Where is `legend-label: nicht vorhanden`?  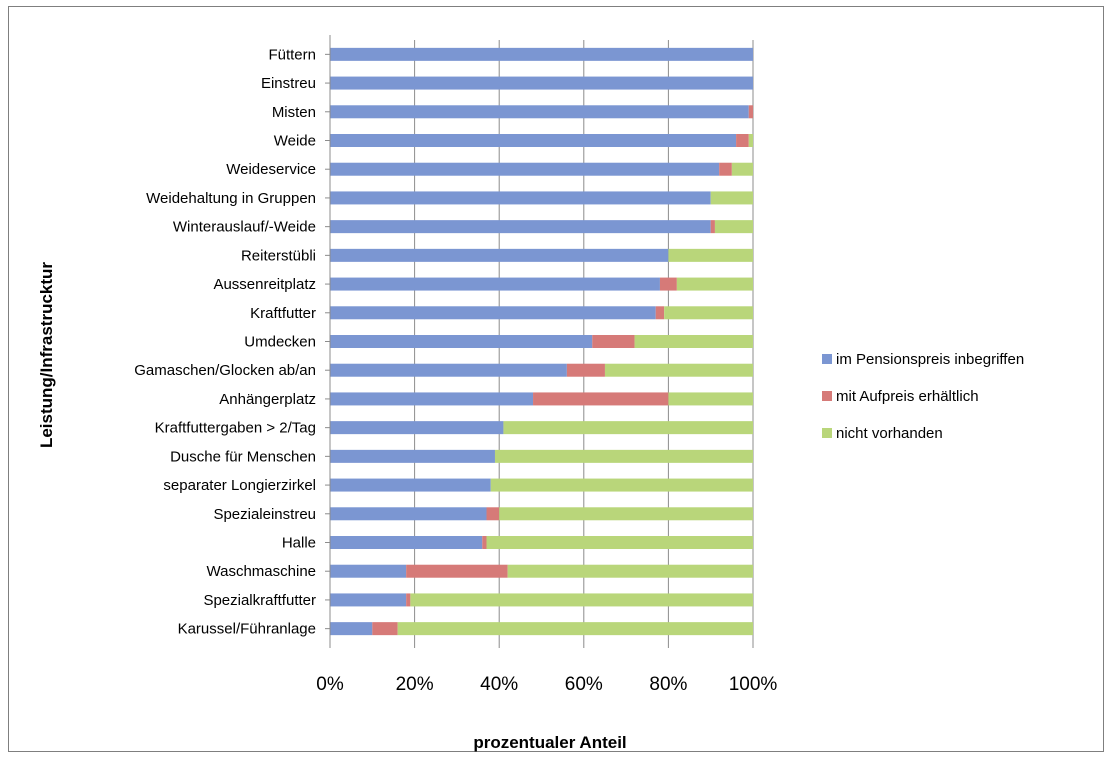 legend-label: nicht vorhanden is located at coordinates (889, 433).